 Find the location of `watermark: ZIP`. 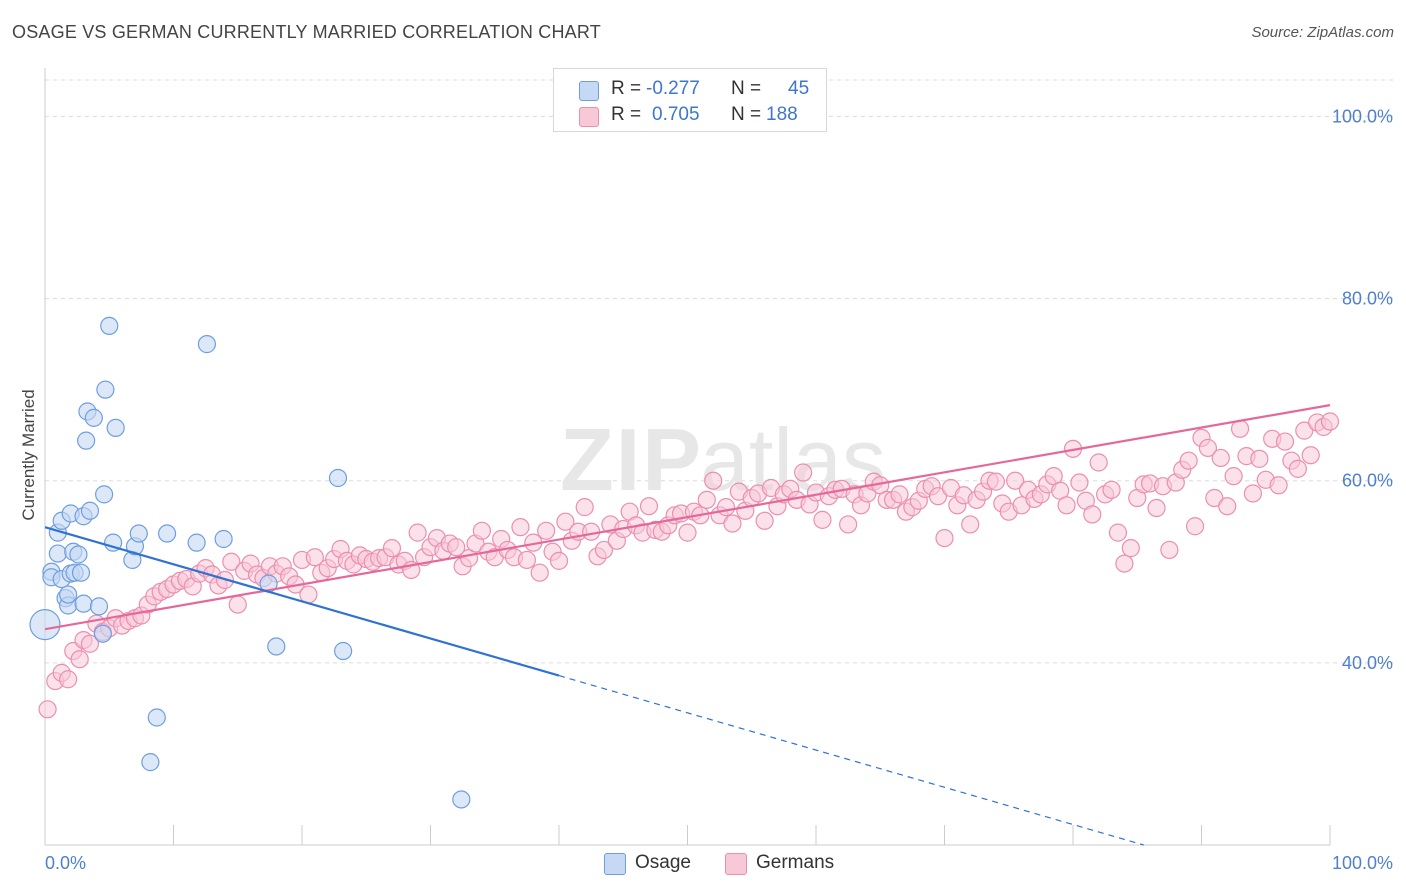

watermark: ZIP is located at coordinates (631, 459).